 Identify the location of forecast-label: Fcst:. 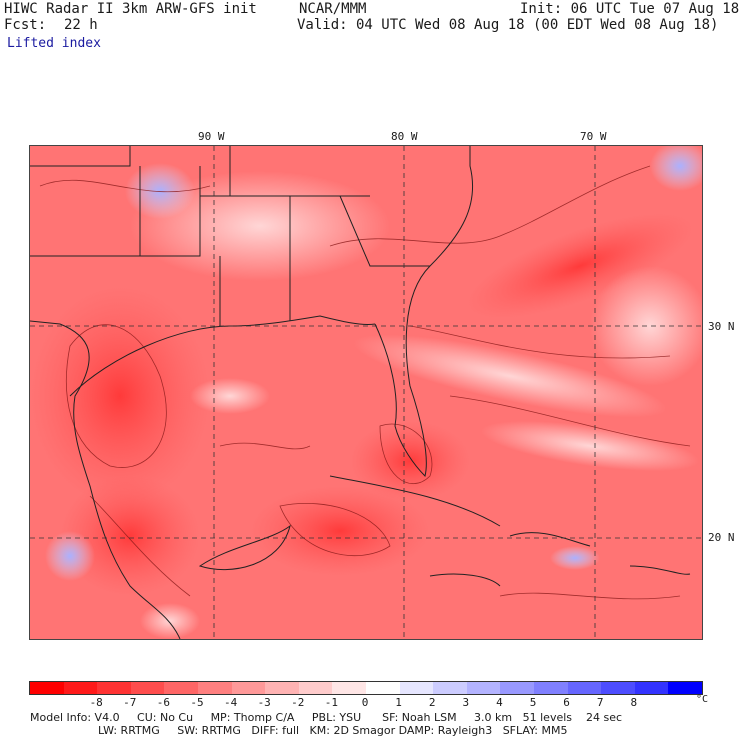
(25, 25).